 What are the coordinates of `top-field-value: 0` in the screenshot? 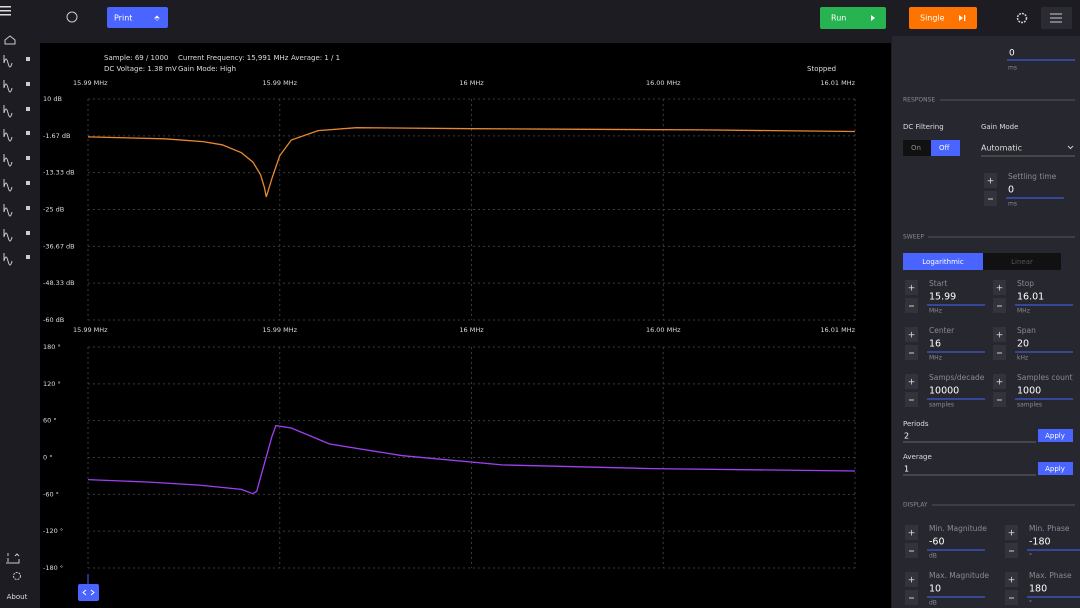 It's located at (1012, 54).